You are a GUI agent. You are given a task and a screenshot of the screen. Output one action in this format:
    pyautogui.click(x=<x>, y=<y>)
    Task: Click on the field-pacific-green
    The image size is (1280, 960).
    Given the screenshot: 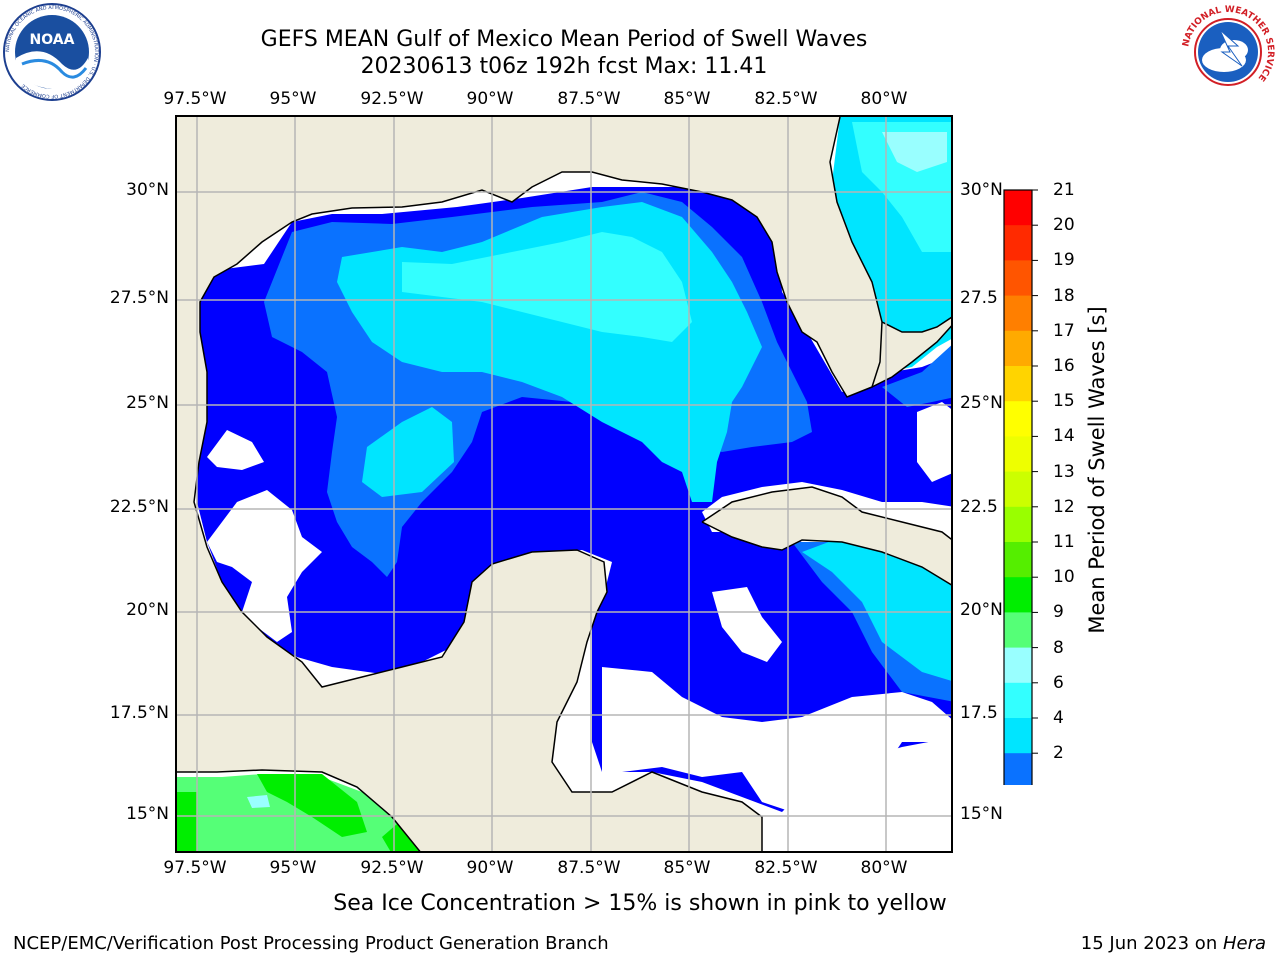 What is the action you would take?
    pyautogui.click(x=298, y=812)
    